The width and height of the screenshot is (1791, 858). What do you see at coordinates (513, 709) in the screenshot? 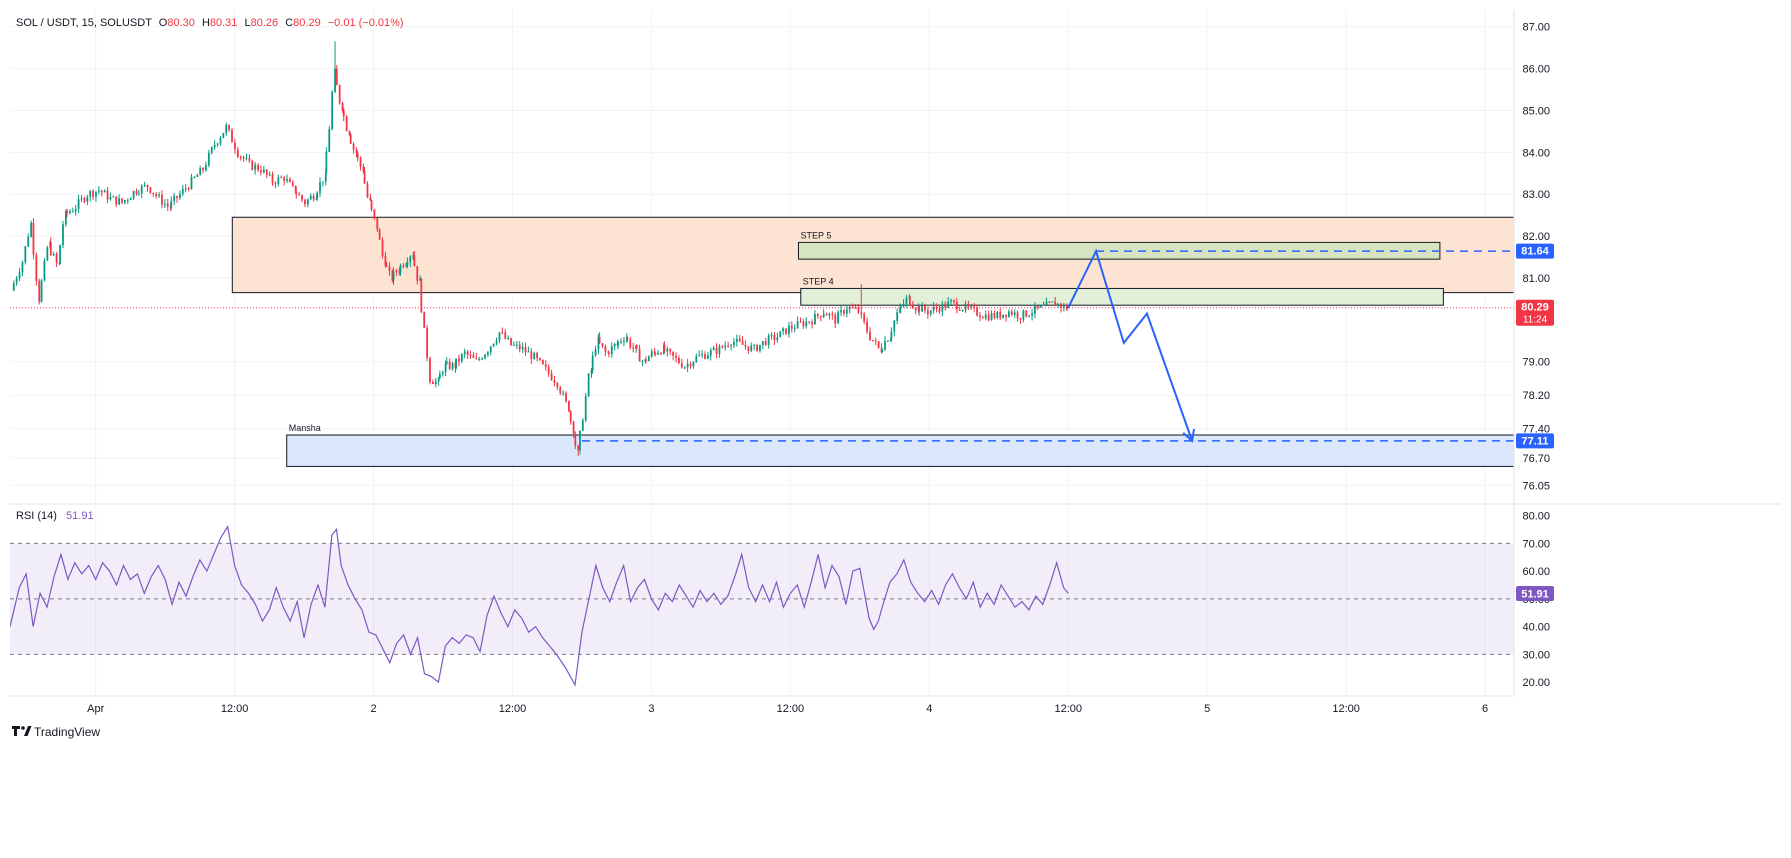
I see `x-tick-label: 12:00` at bounding box center [513, 709].